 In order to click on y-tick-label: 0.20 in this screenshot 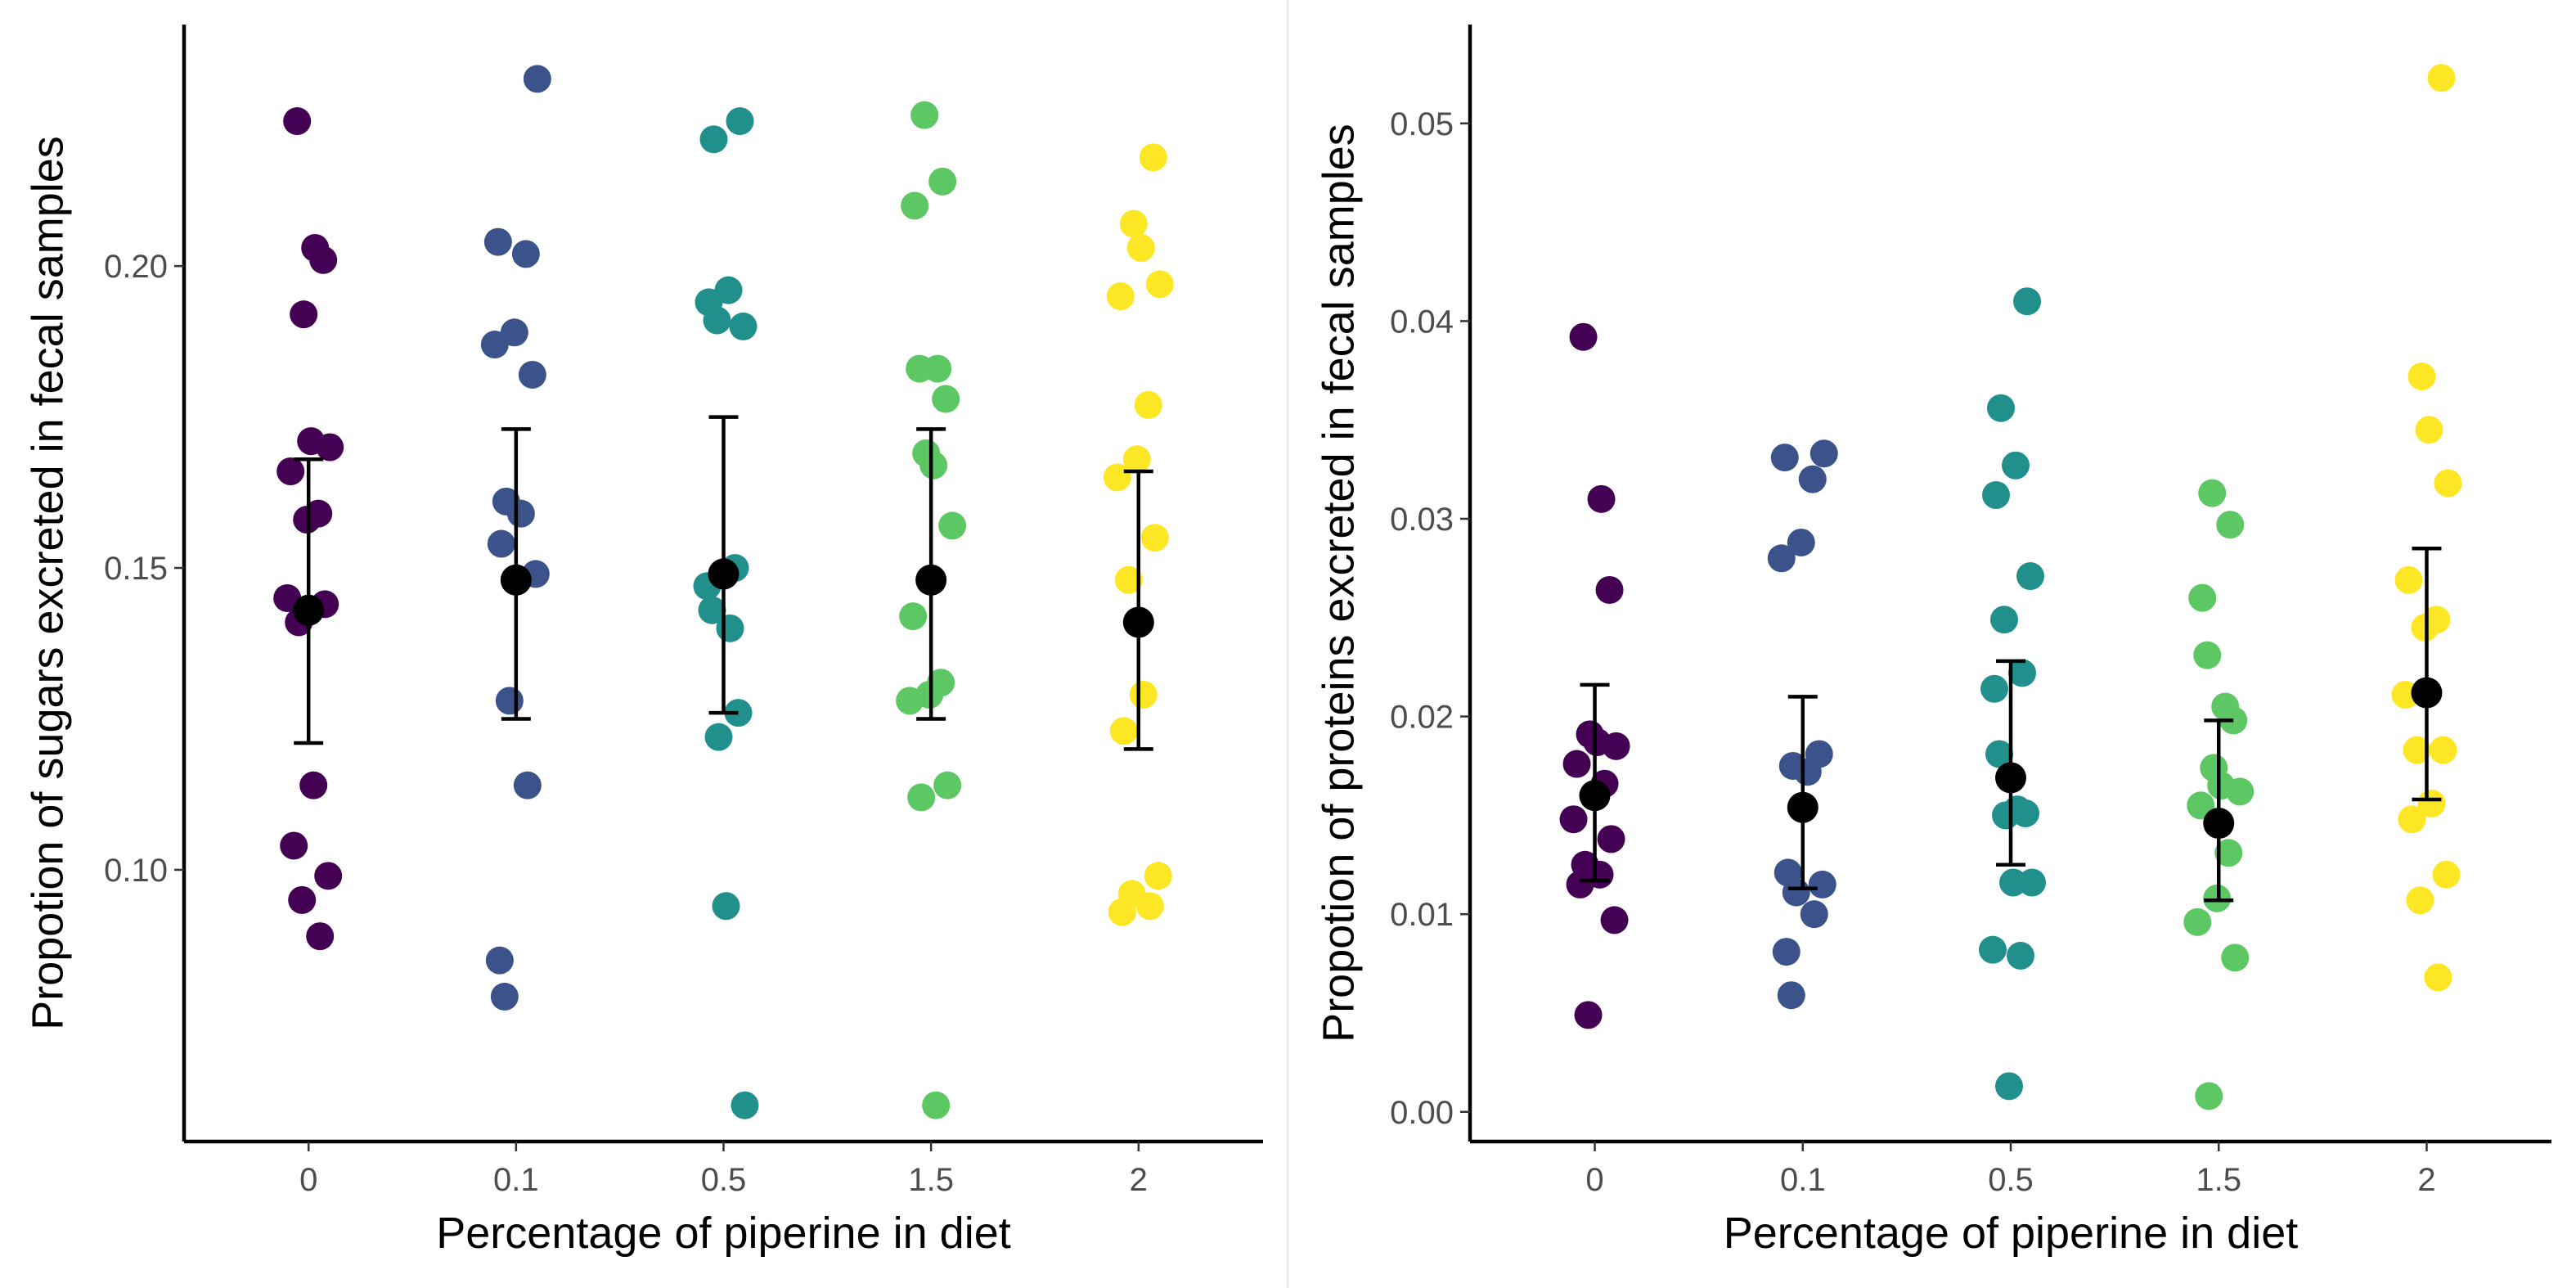, I will do `click(136, 267)`.